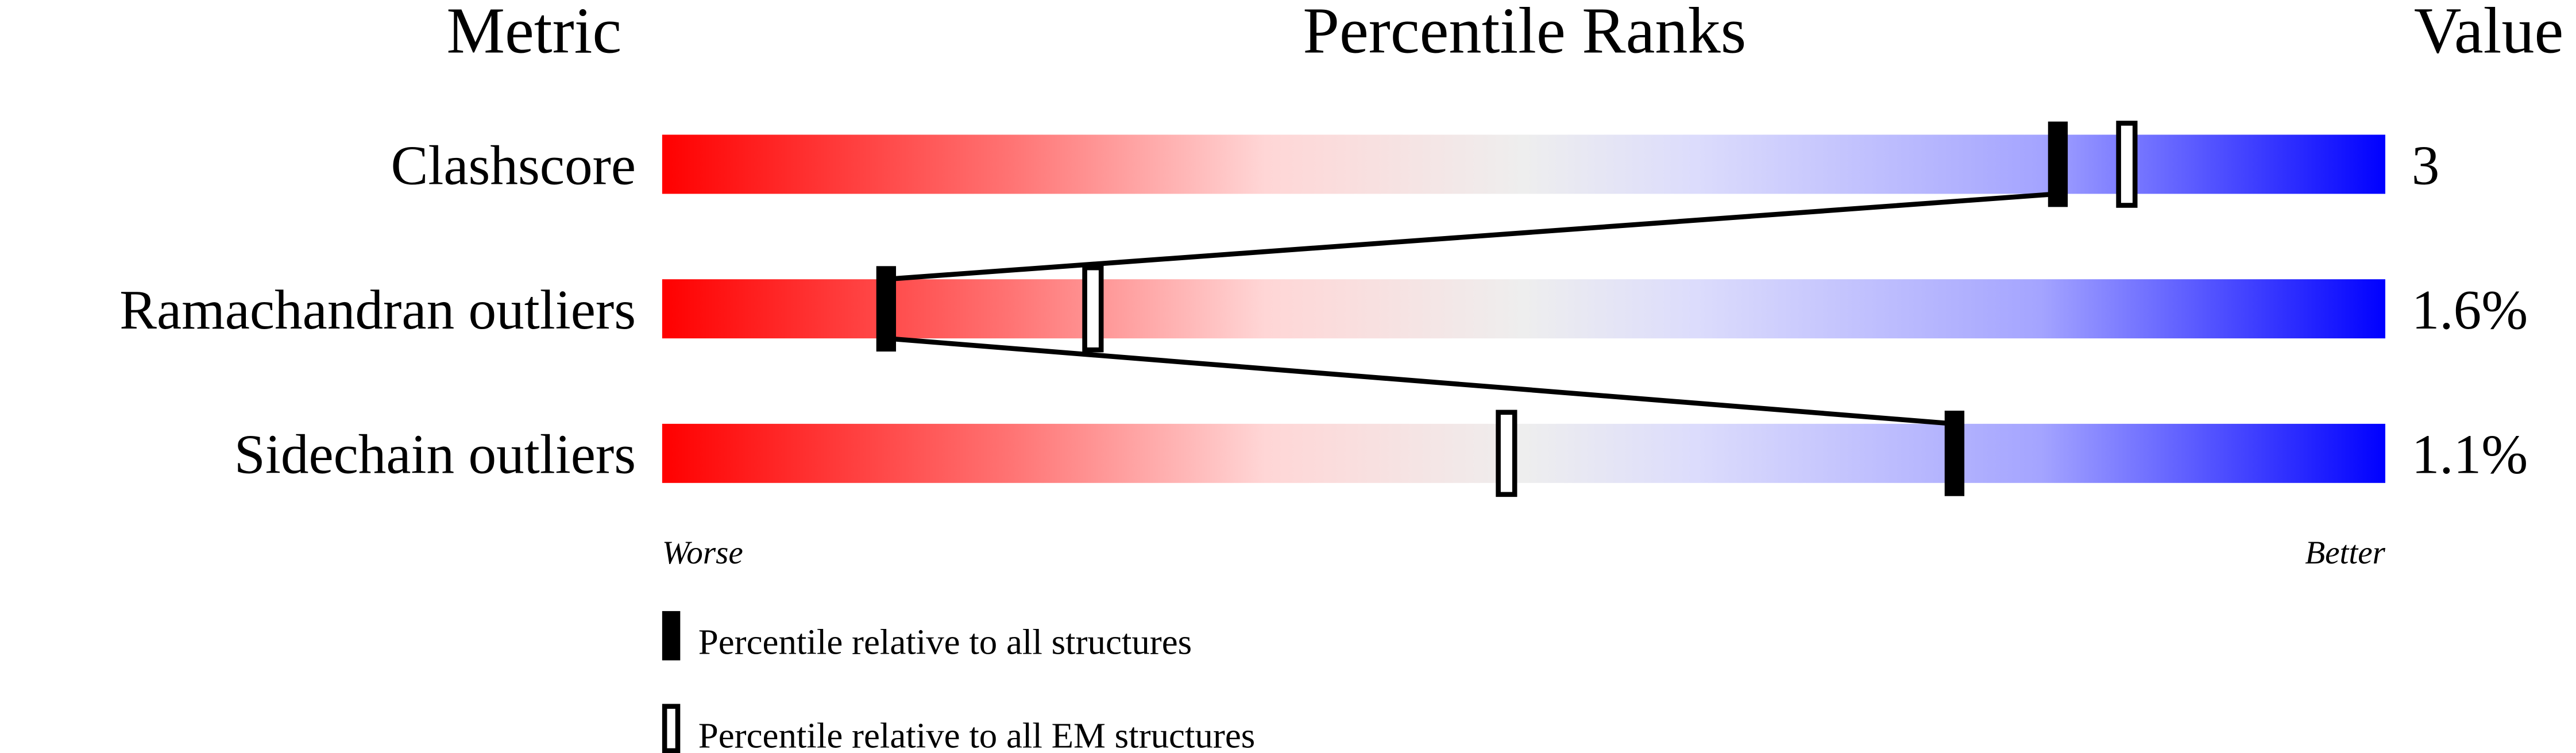 The image size is (2576, 753). Describe the element at coordinates (671, 729) in the screenshot. I see `legend-open-marker` at that location.